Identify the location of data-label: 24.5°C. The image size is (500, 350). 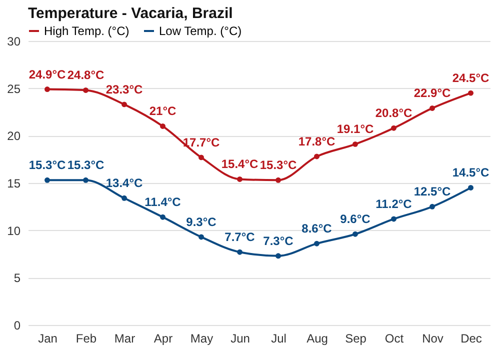
(471, 78).